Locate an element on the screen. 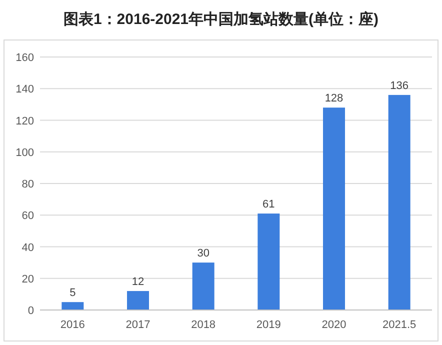 Image resolution: width=442 pixels, height=345 pixels. y-tick-label: 80 is located at coordinates (28, 184).